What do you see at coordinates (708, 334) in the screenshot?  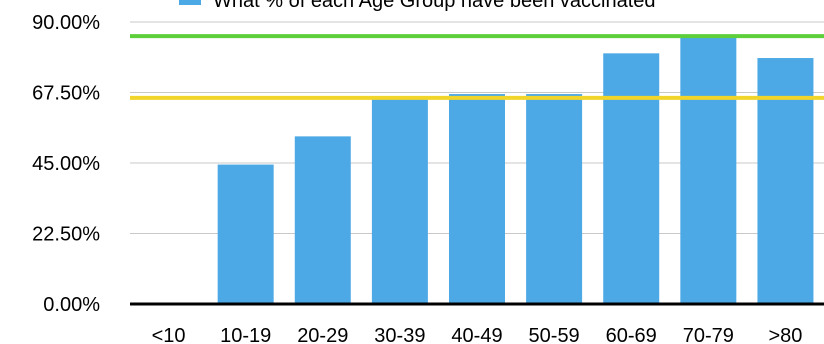 I see `x-tick-label: 70-79` at bounding box center [708, 334].